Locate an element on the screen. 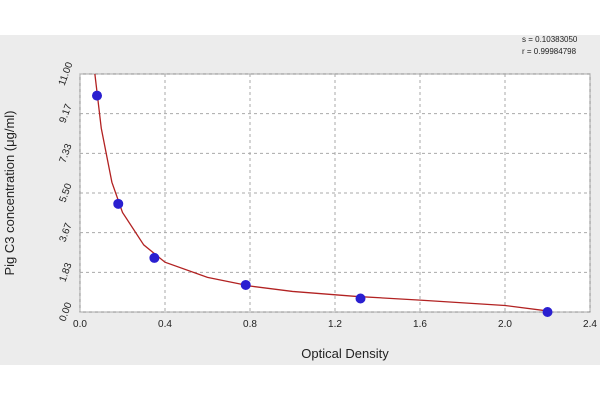 This screenshot has width=600, height=405. x-tick-label: 0.0 is located at coordinates (80, 324).